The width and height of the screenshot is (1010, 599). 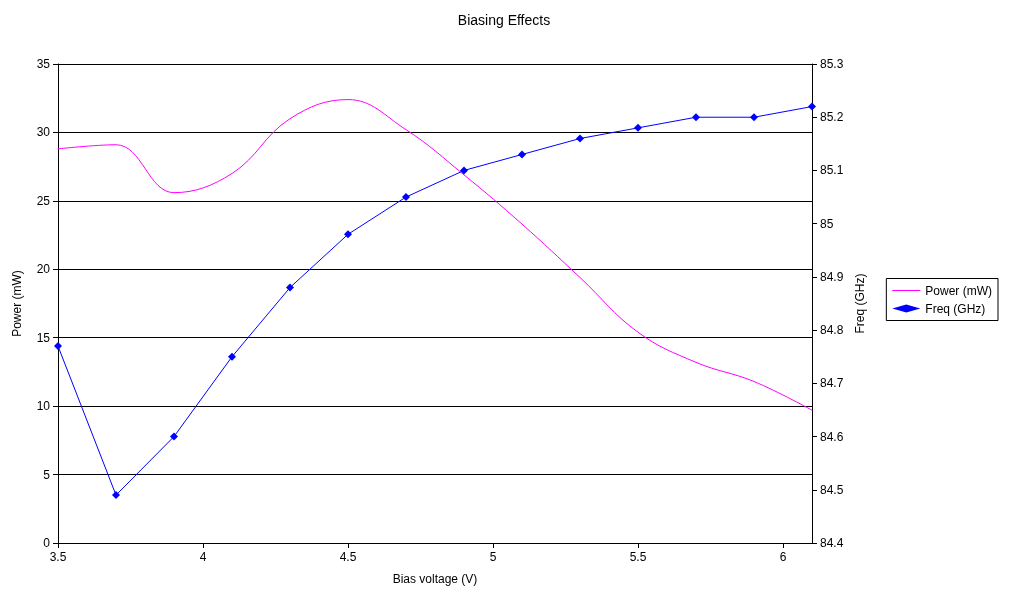 What do you see at coordinates (435, 579) in the screenshot?
I see `x-axis-title: Bias voltage (V)` at bounding box center [435, 579].